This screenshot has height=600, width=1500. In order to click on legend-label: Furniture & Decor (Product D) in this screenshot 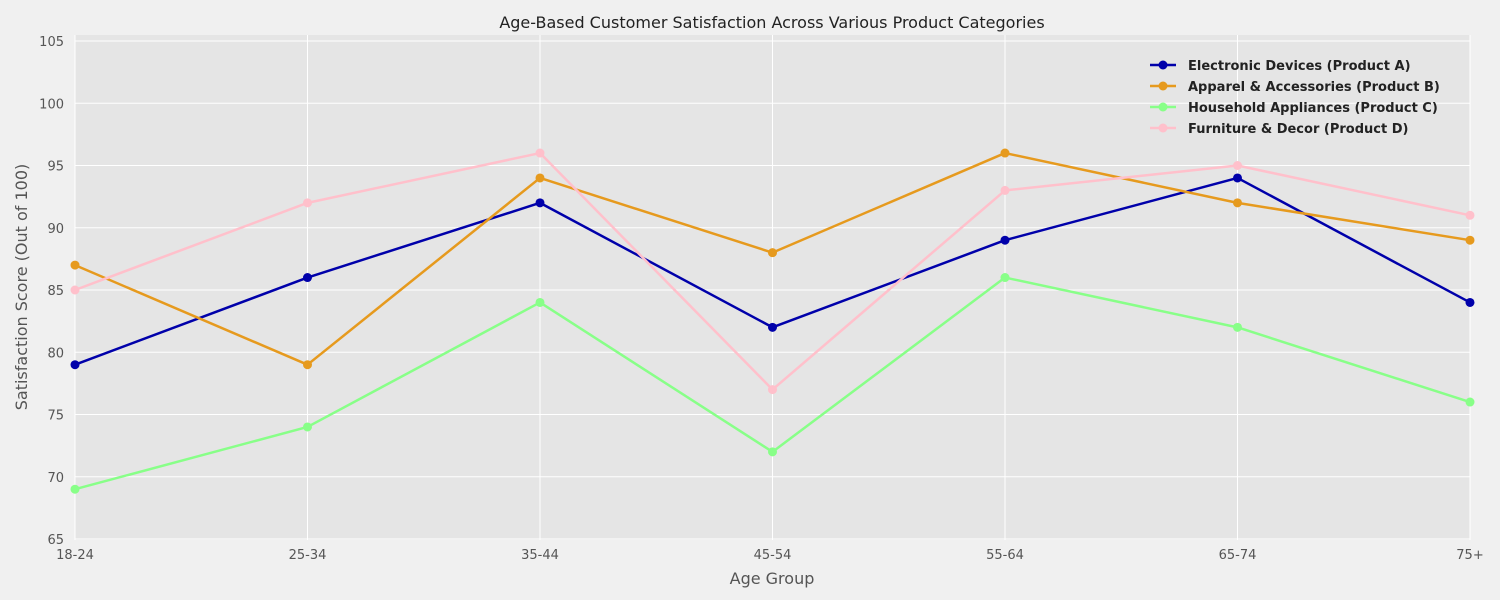, I will do `click(1298, 129)`.